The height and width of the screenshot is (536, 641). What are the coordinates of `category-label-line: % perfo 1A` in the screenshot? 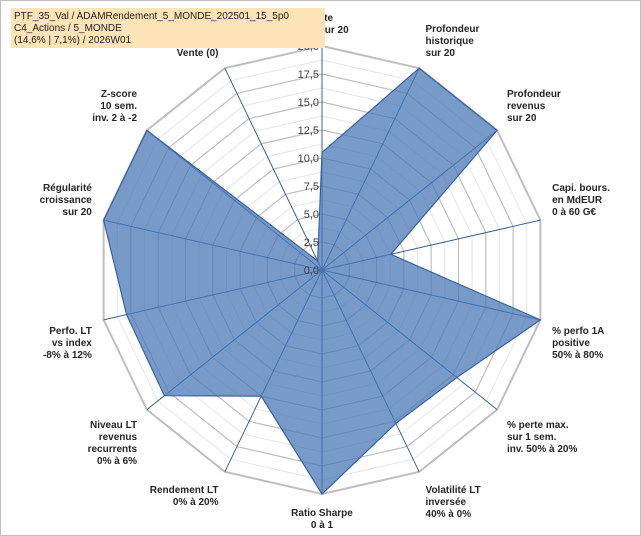 It's located at (578, 331).